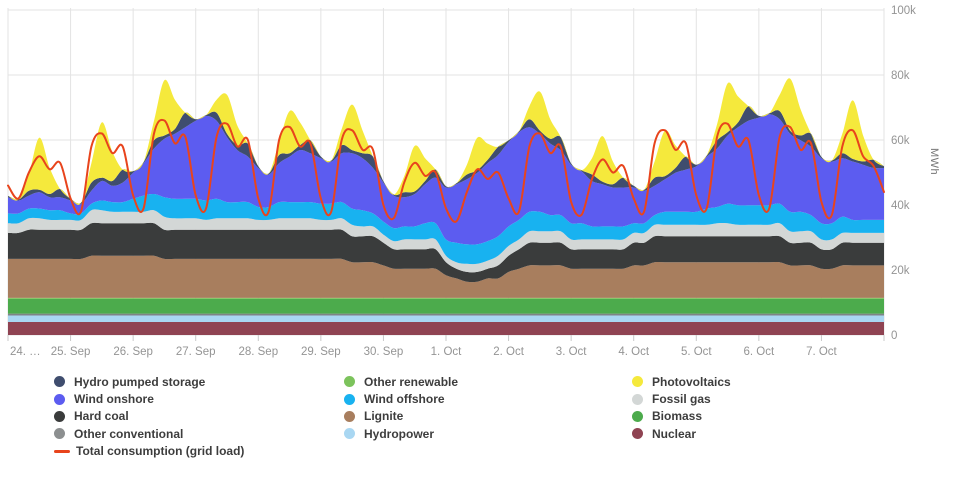 The height and width of the screenshot is (480, 960). I want to click on y-tick-label: 100k, so click(903, 11).